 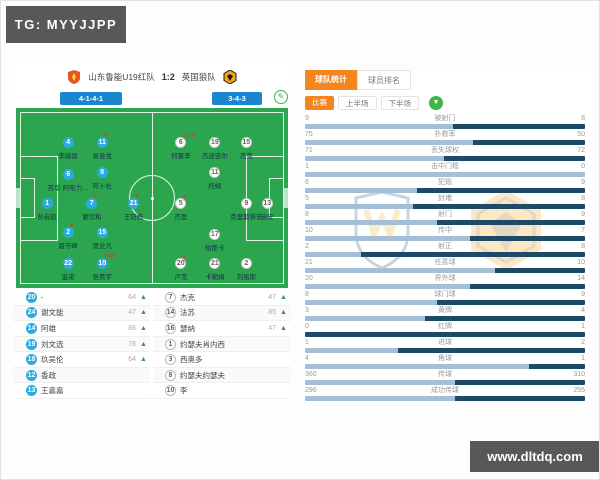 What do you see at coordinates (246, 277) in the screenshot?
I see `player-name: 刘易斯` at bounding box center [246, 277].